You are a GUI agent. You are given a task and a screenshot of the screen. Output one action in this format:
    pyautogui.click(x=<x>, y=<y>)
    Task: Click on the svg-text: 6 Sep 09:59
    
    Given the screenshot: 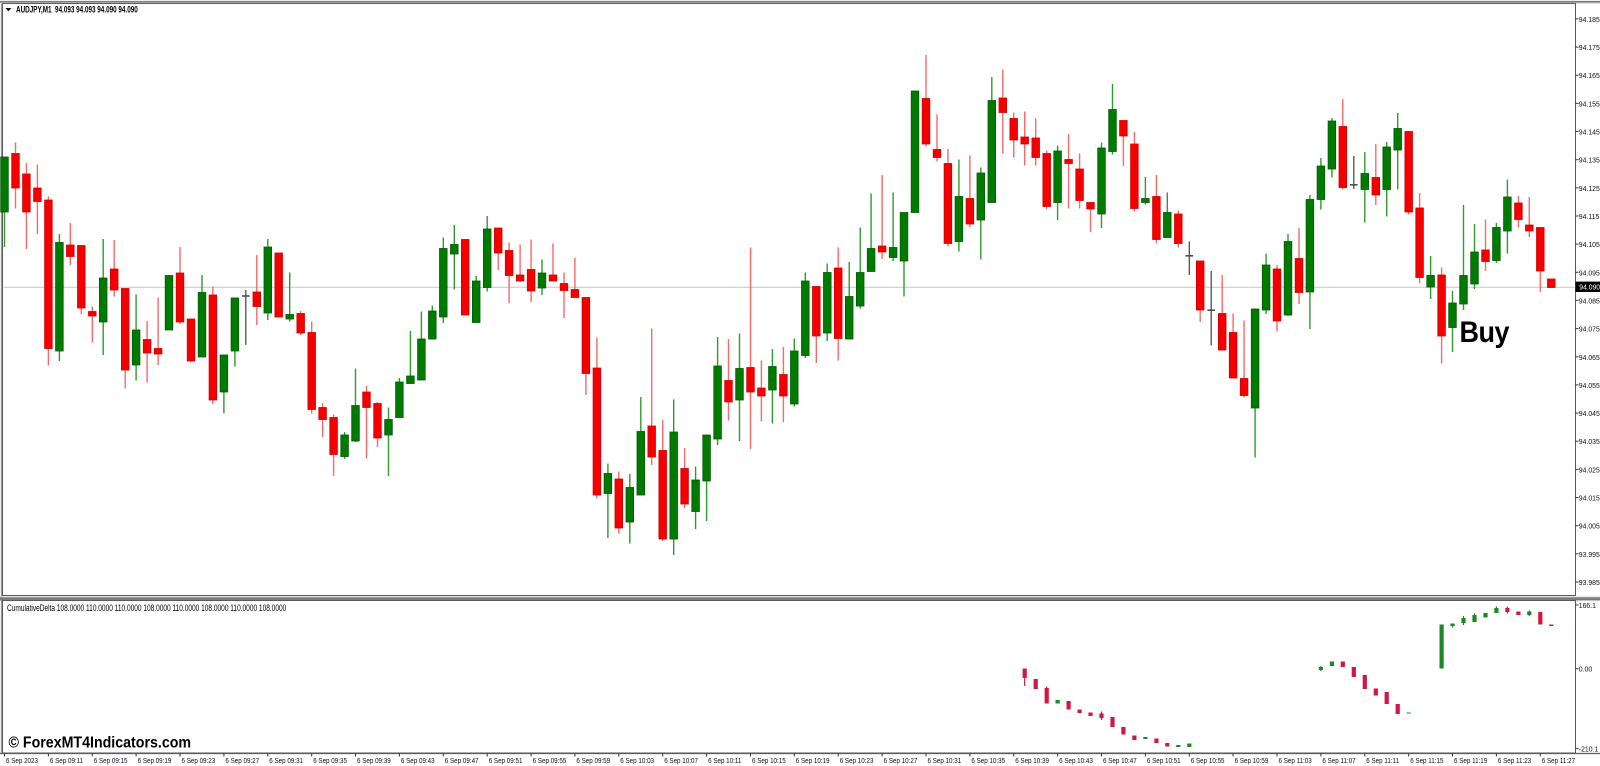 What is the action you would take?
    pyautogui.click(x=593, y=761)
    